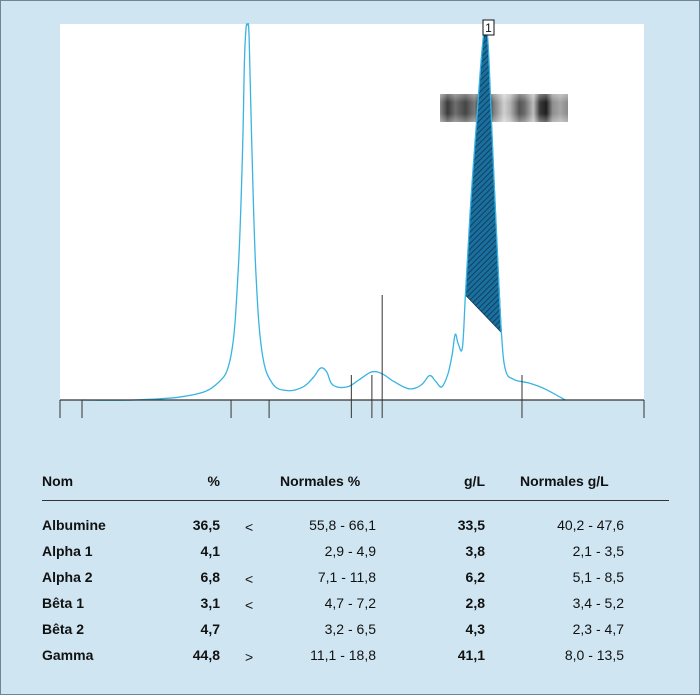 This screenshot has height=695, width=700. What do you see at coordinates (475, 551) in the screenshot?
I see `row-gl: 3,8` at bounding box center [475, 551].